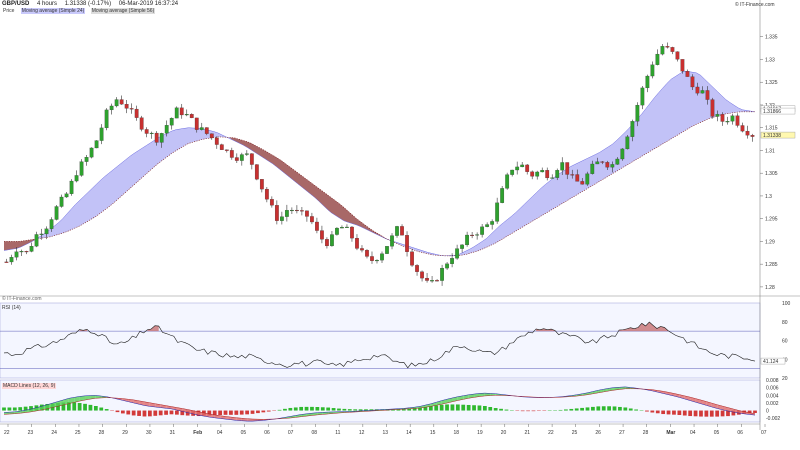 The image size is (800, 450). Describe the element at coordinates (771, 174) in the screenshot. I see `main-y-tick-label: 1.305` at that location.